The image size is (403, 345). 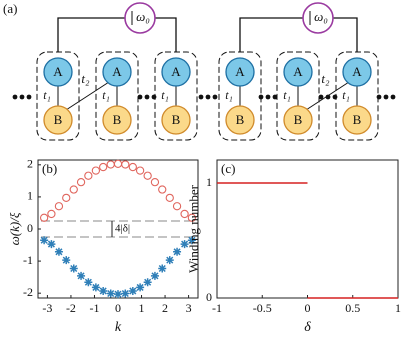 What do you see at coordinates (71, 308) in the screenshot?
I see `x-tick-label: -2` at bounding box center [71, 308].